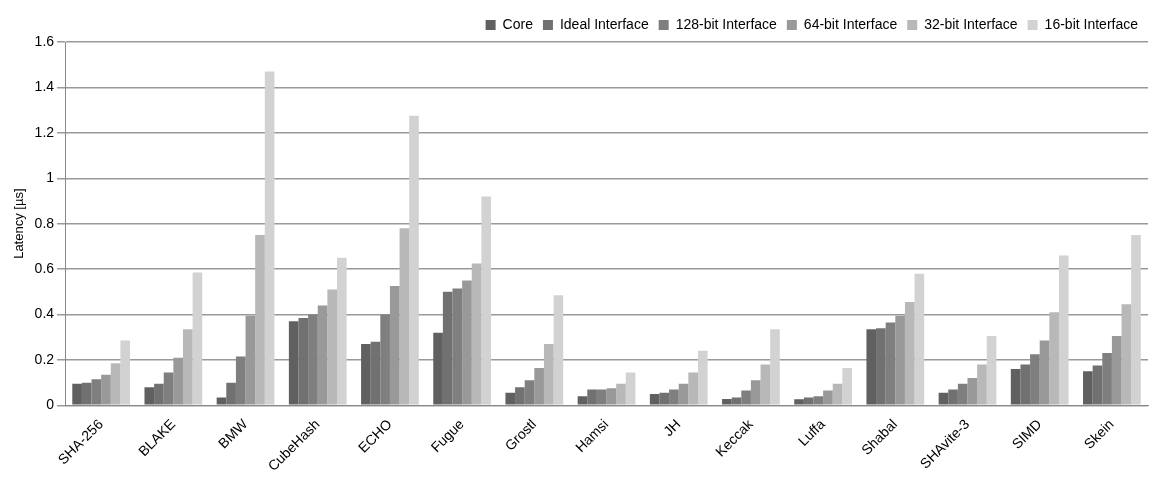 The image size is (1166, 483). Describe the element at coordinates (19, 223) in the screenshot. I see `y-axis-title: Latency [µs]` at that location.